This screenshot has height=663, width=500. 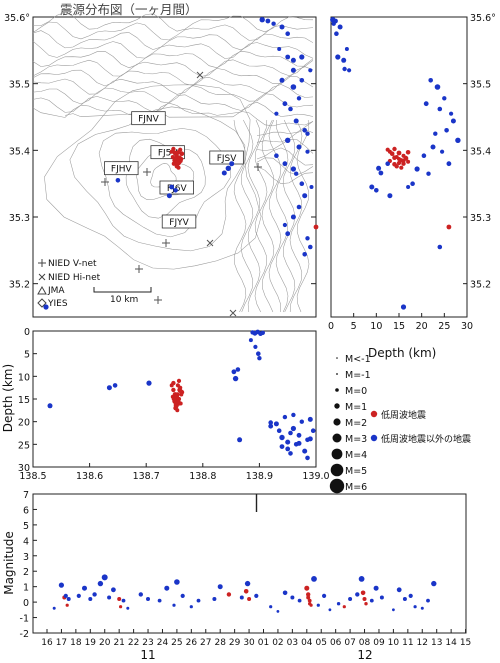 What do you see at coordinates (356, 471) in the screenshot?
I see `magnitude-legend-label: M=5` at bounding box center [356, 471].